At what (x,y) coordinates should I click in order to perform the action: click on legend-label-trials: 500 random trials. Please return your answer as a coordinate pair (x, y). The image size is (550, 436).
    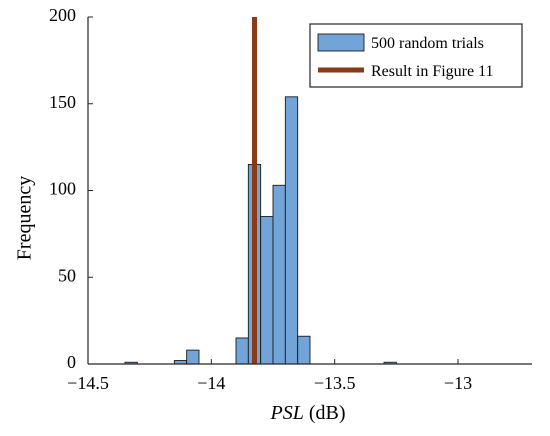
    Looking at the image, I should click on (427, 43).